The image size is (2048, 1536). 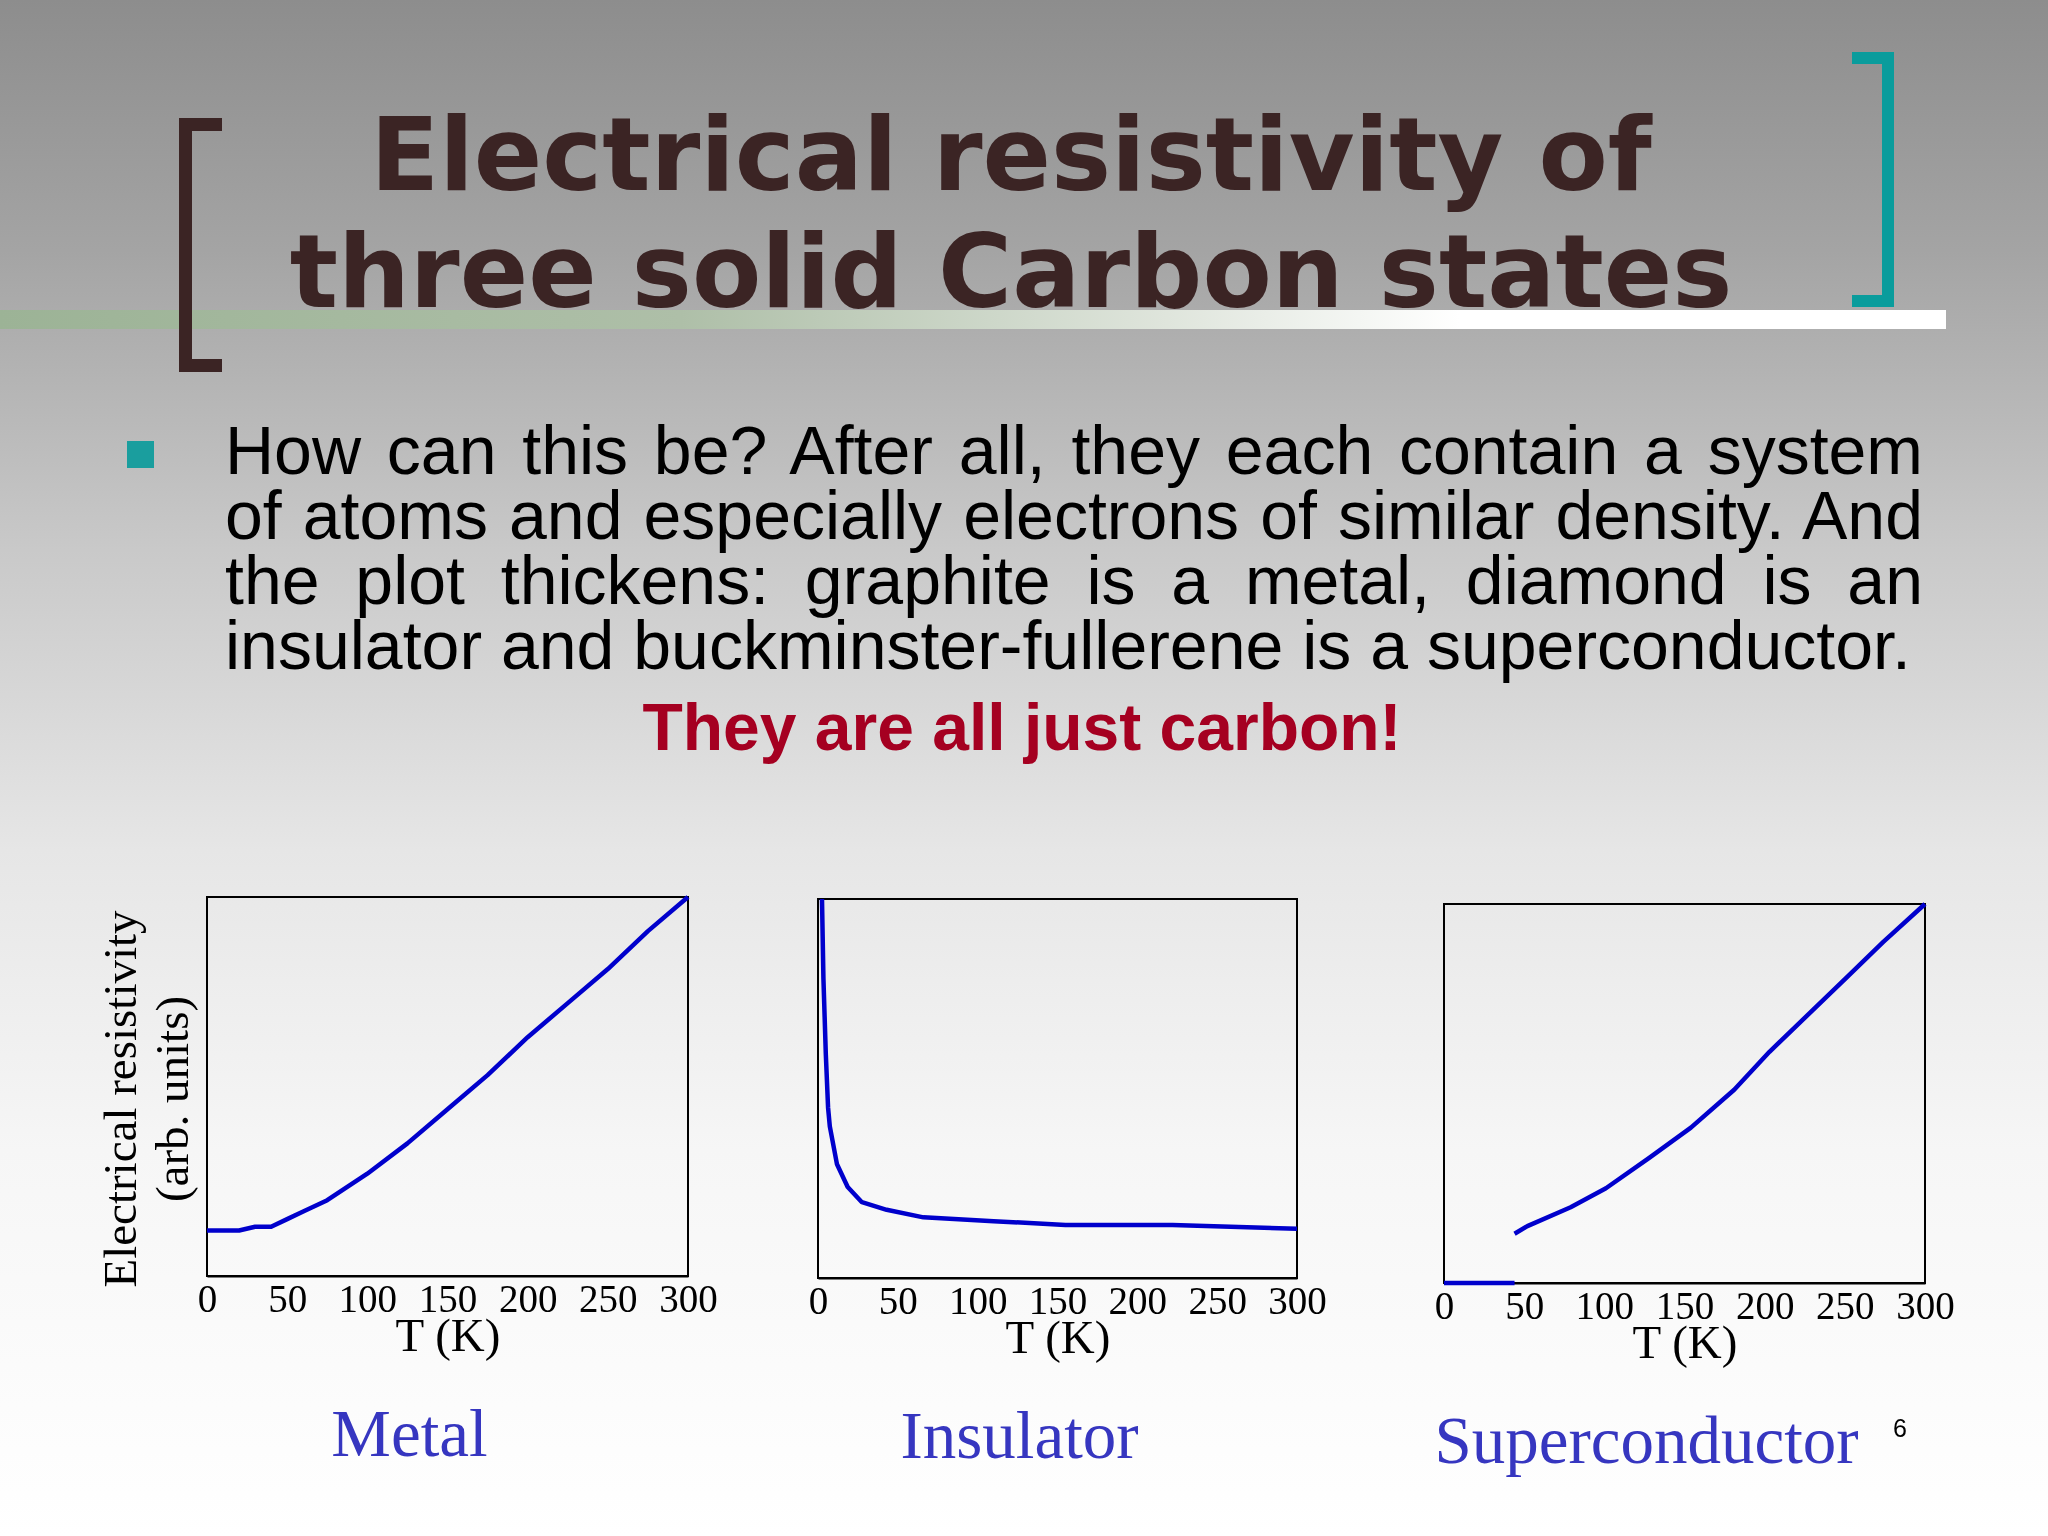 What do you see at coordinates (1019, 1435) in the screenshot?
I see `text: Insulator` at bounding box center [1019, 1435].